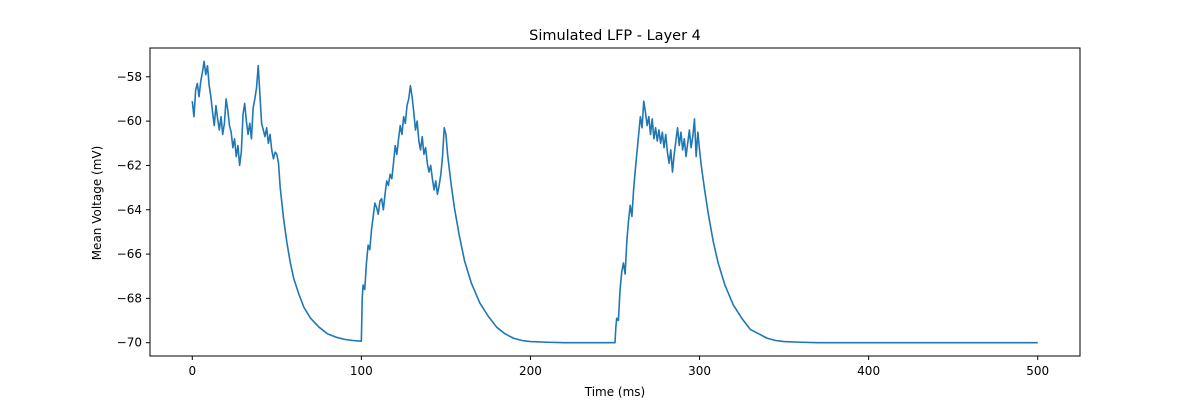 This screenshot has width=1200, height=400. Describe the element at coordinates (129, 210) in the screenshot. I see `y-tick-label: −64` at that location.